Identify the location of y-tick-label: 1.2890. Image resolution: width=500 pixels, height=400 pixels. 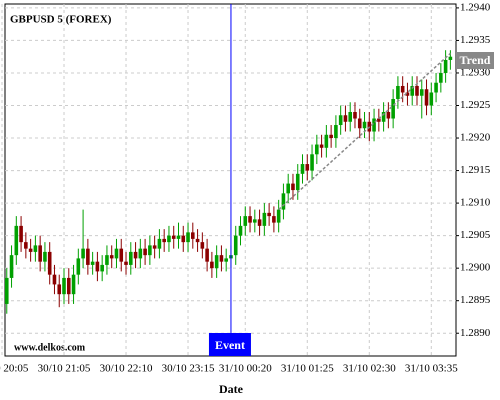
(475, 333).